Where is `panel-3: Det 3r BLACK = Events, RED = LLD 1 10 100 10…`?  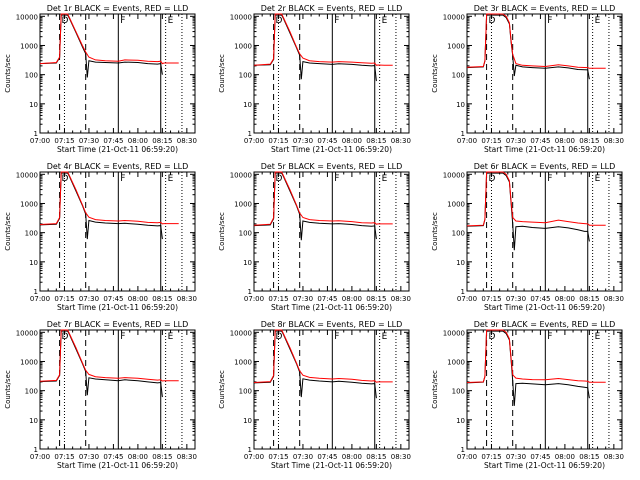
panel-3: Det 3r BLACK = Events, RED = LLD 1 10 100 10… is located at coordinates (527, 79).